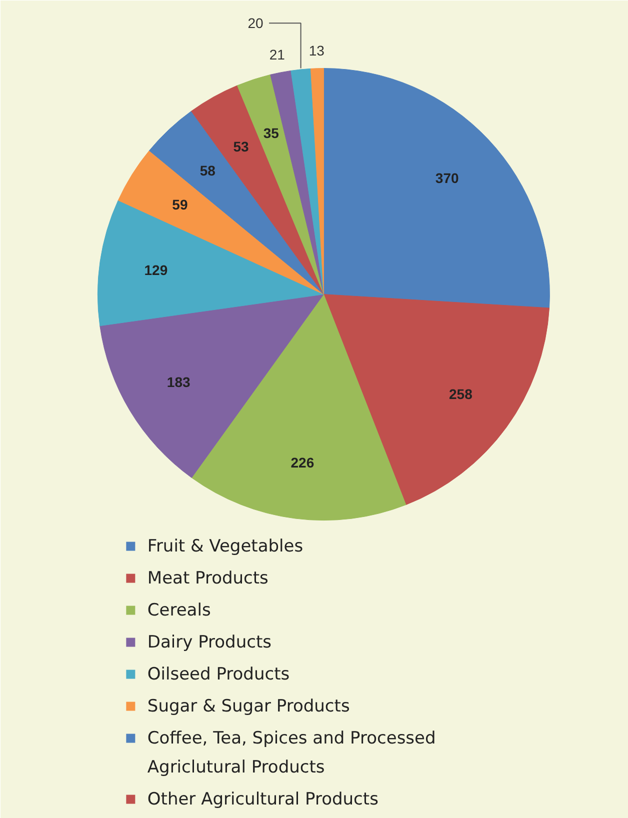  I want to click on legend-label: Meat Products, so click(208, 578).